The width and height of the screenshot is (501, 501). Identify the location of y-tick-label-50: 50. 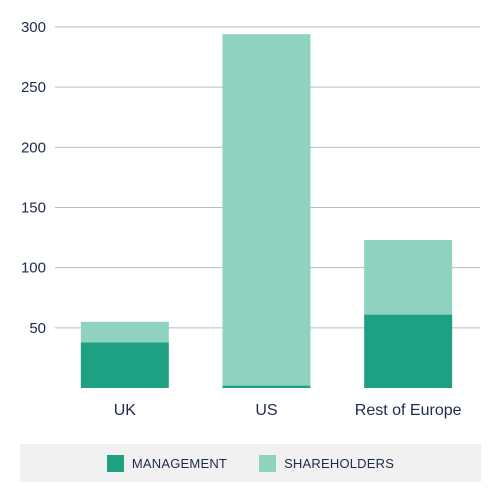
(37, 328).